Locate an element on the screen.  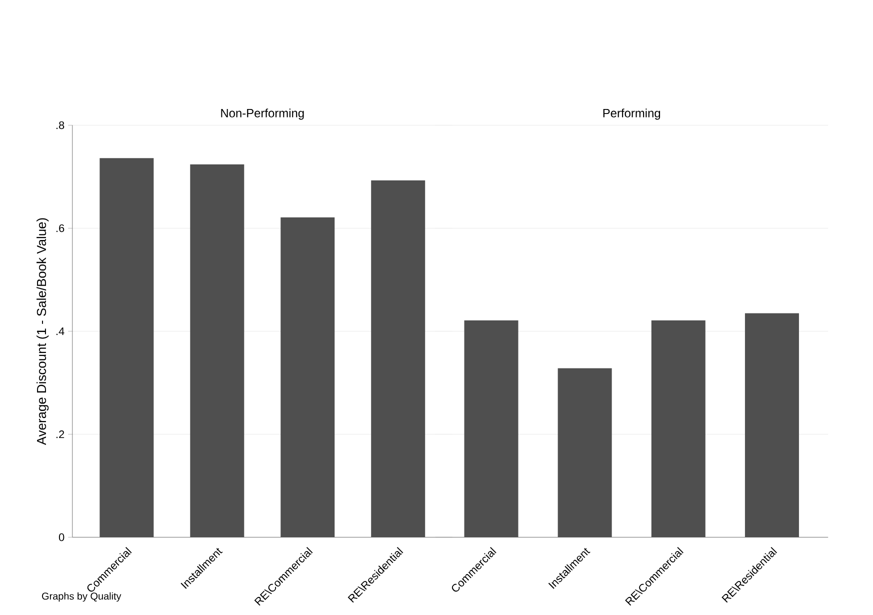
chart-title: Performing is located at coordinates (631, 114).